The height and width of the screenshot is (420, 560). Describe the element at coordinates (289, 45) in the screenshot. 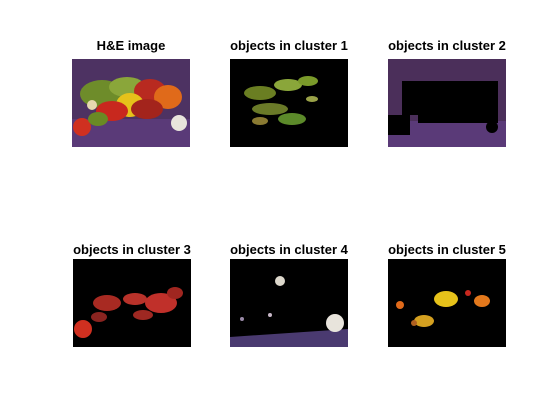

I see `panel-title-cluster-1: objects in cluster 1` at that location.